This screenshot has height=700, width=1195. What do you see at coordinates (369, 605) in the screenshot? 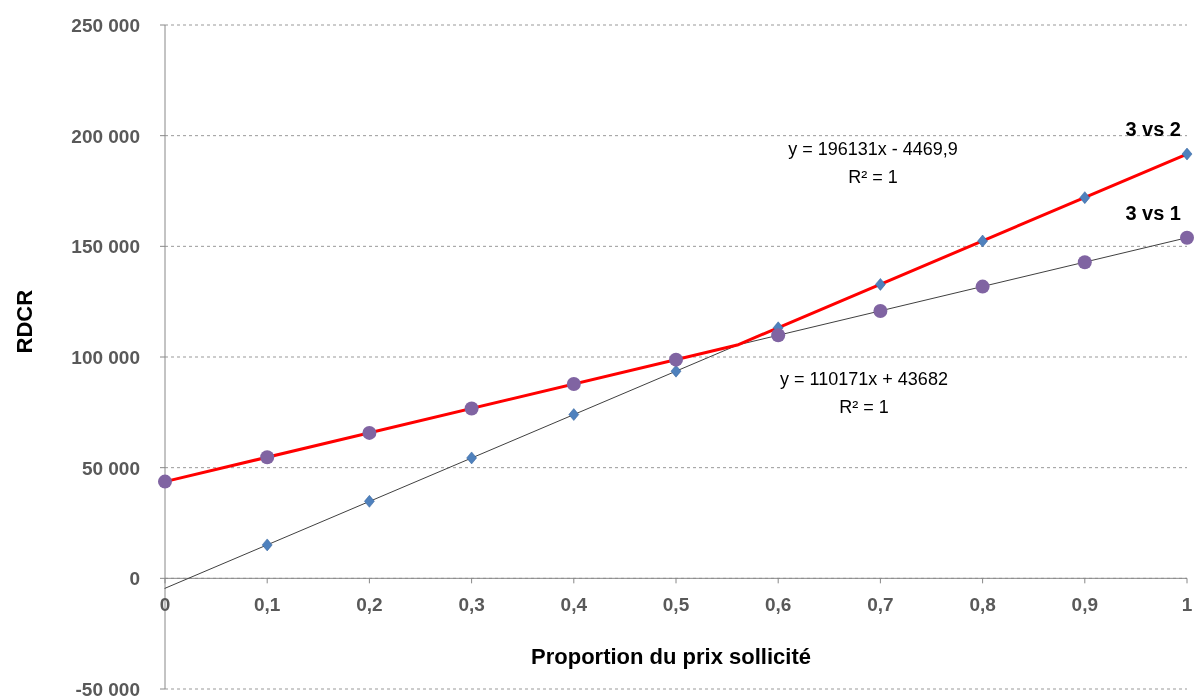
I see `x-tick-label: 0,2` at bounding box center [369, 605].